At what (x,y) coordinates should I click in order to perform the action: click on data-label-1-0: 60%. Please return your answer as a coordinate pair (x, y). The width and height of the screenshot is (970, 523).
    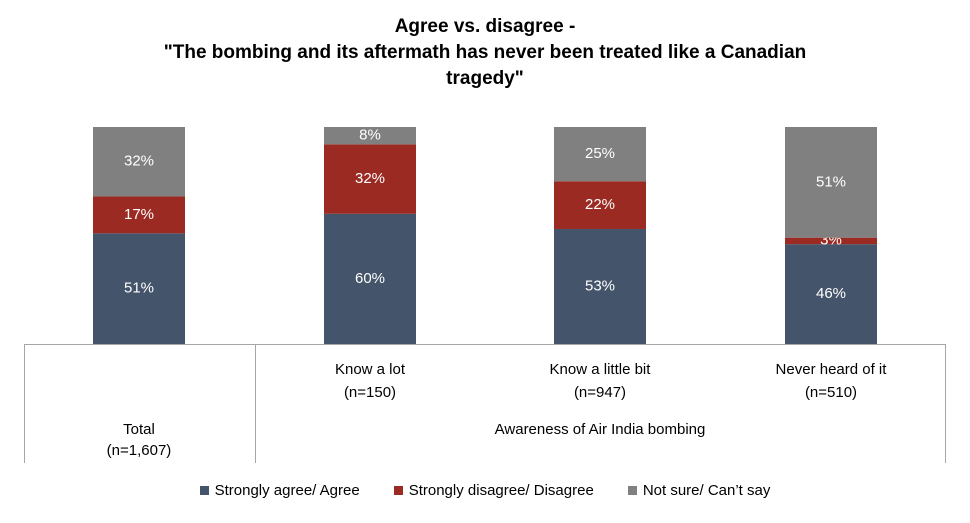
    Looking at the image, I should click on (370, 278).